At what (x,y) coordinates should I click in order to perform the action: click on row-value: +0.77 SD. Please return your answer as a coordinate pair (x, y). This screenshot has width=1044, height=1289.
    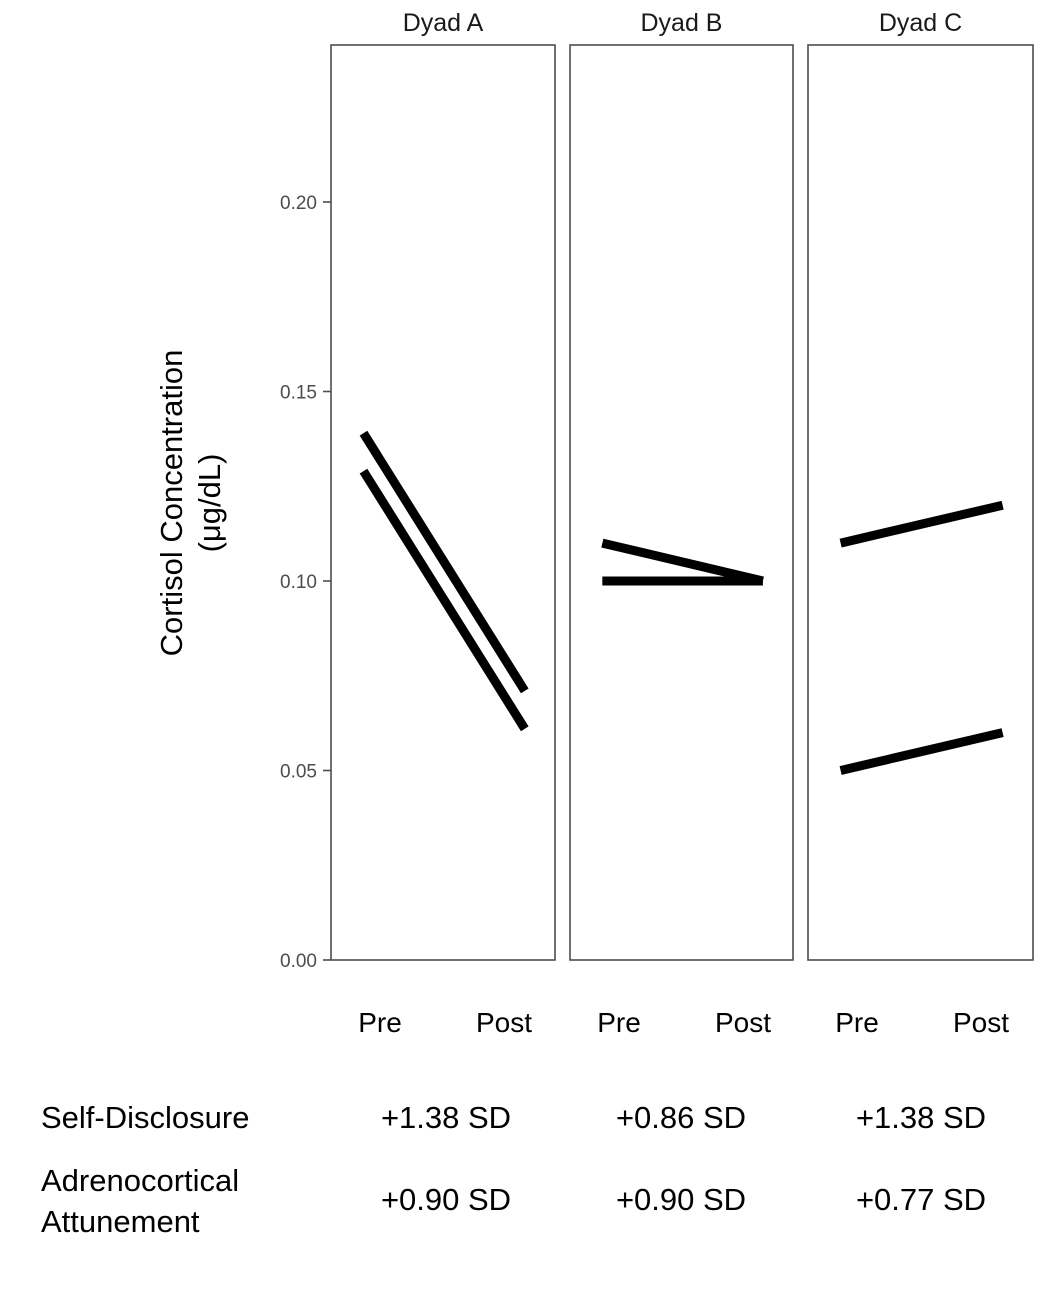
    Looking at the image, I should click on (921, 1199).